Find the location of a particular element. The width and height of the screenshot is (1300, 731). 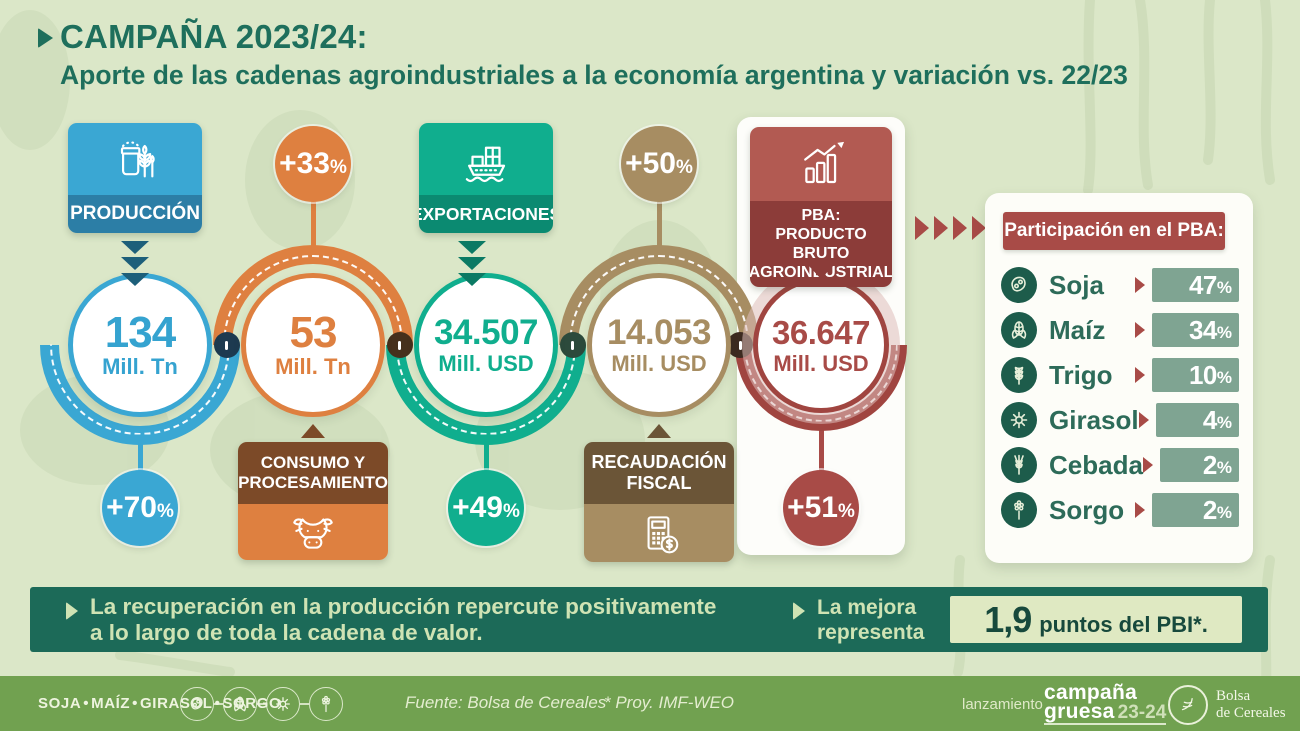

consumo-value-circle: 53 Mill. Tn is located at coordinates (313, 345).